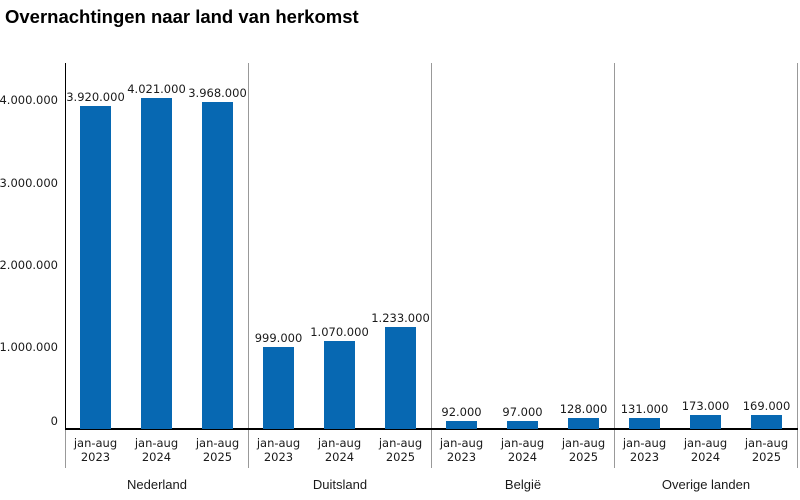  Describe the element at coordinates (522, 411) in the screenshot. I see `bar-value-label: 97.000` at that location.